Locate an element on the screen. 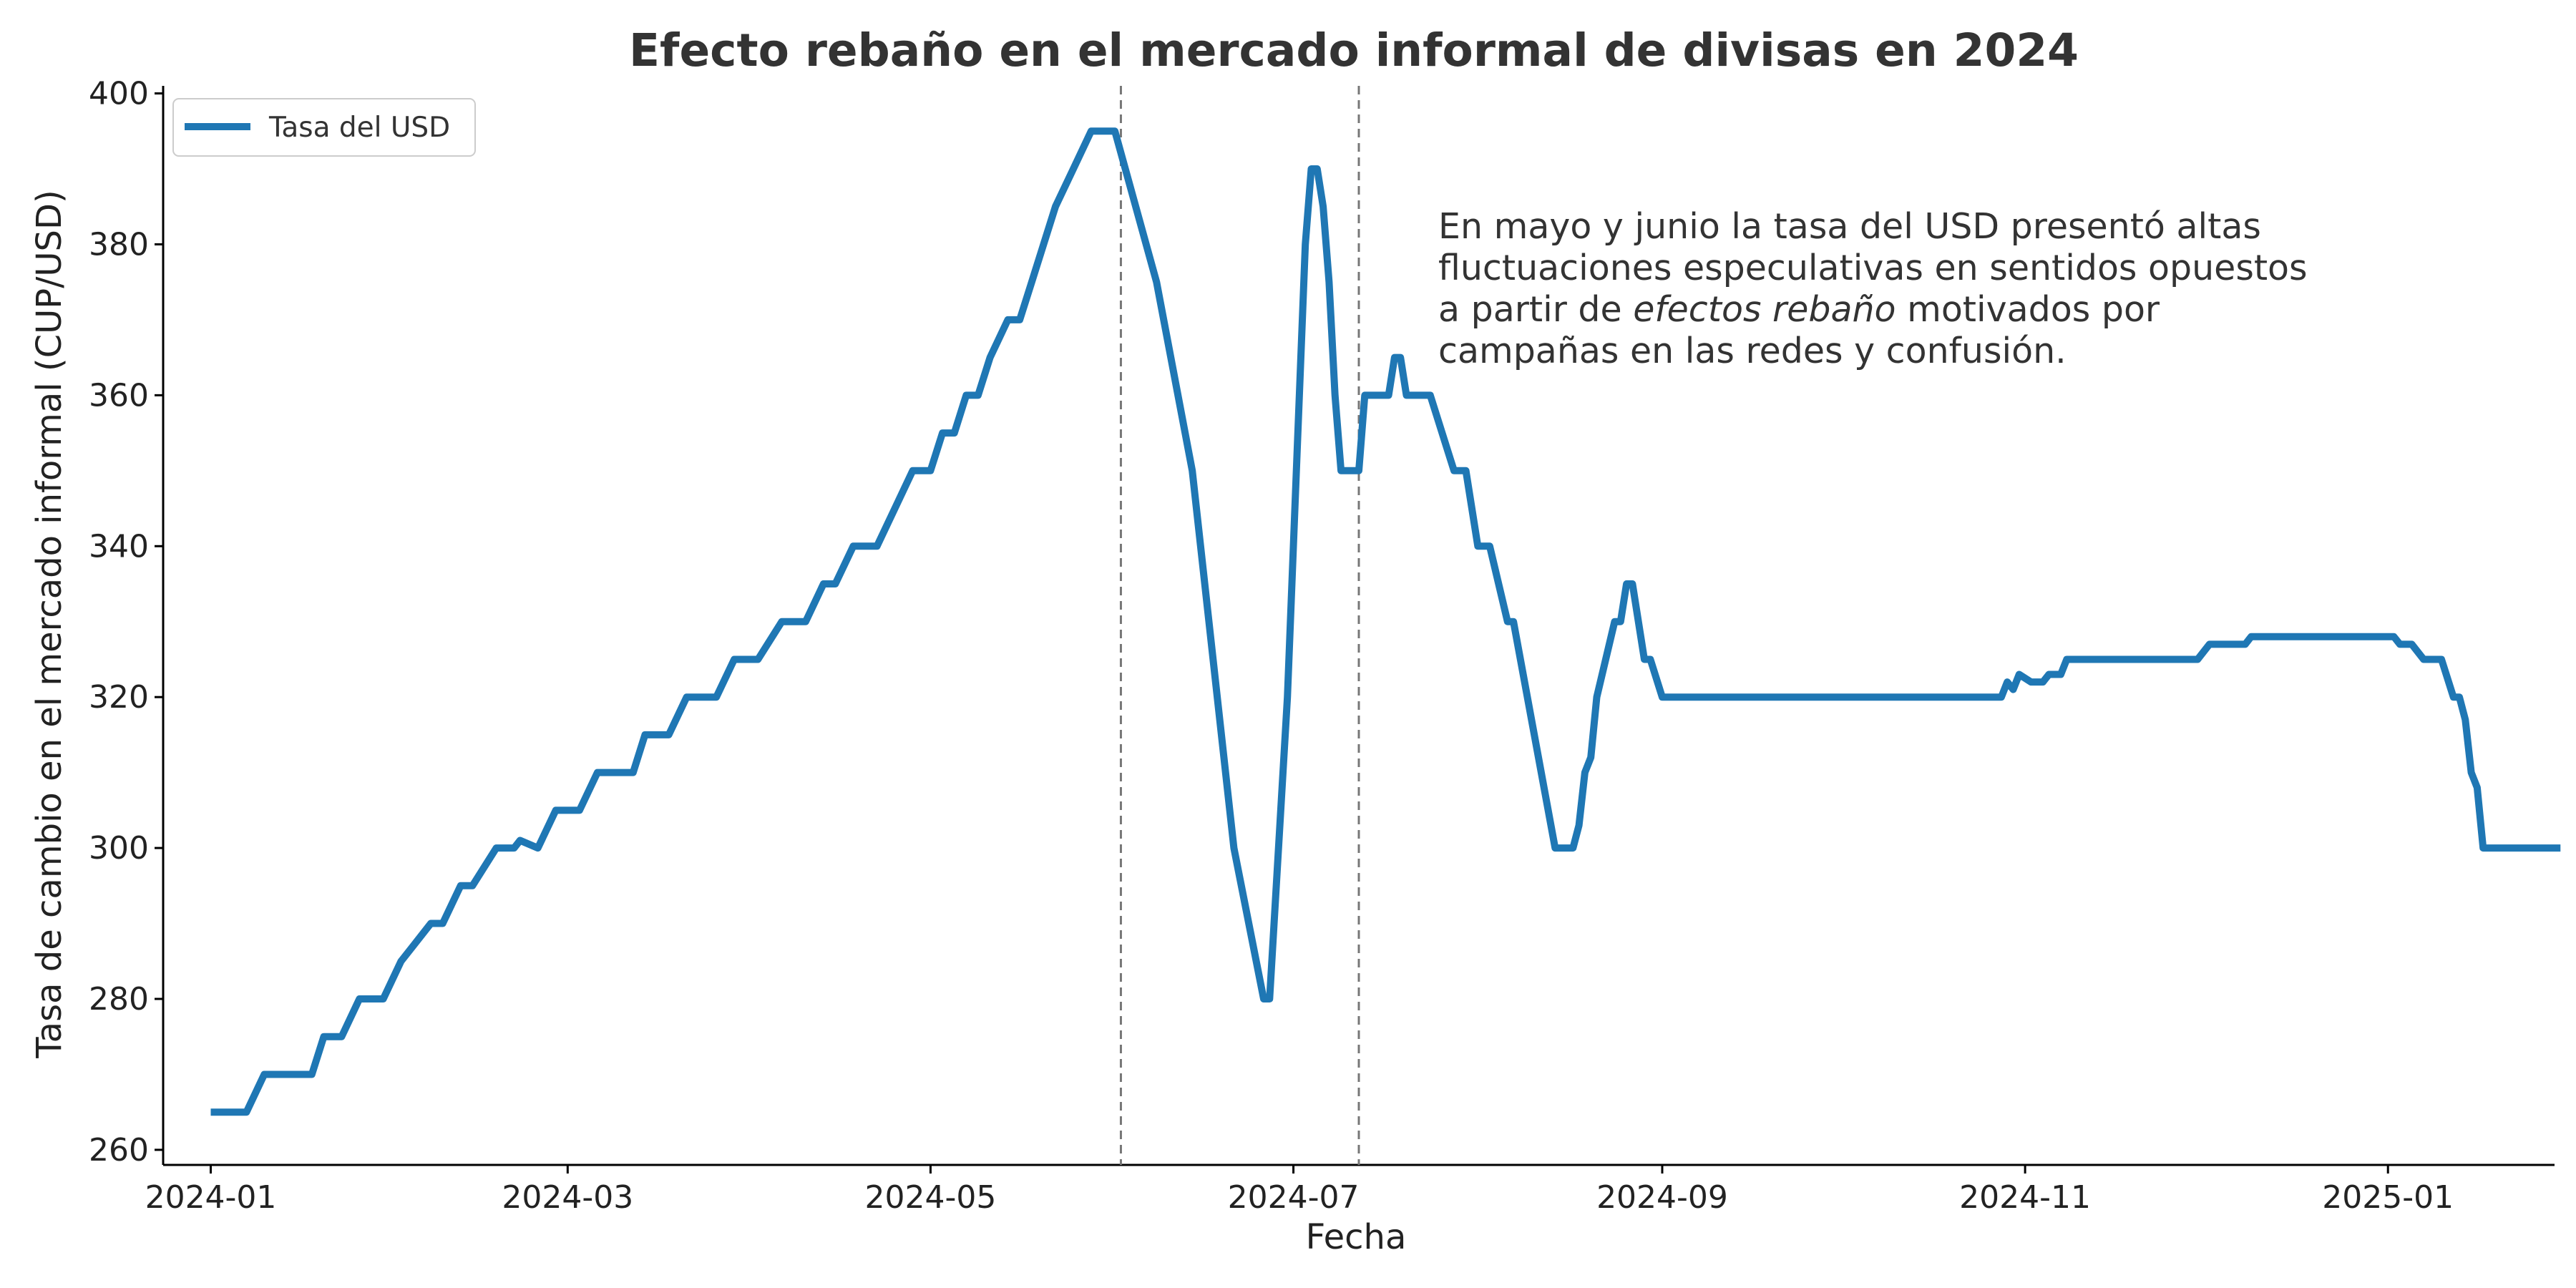 This screenshot has width=2576, height=1288. x-axis-label: Fecha is located at coordinates (1356, 1237).